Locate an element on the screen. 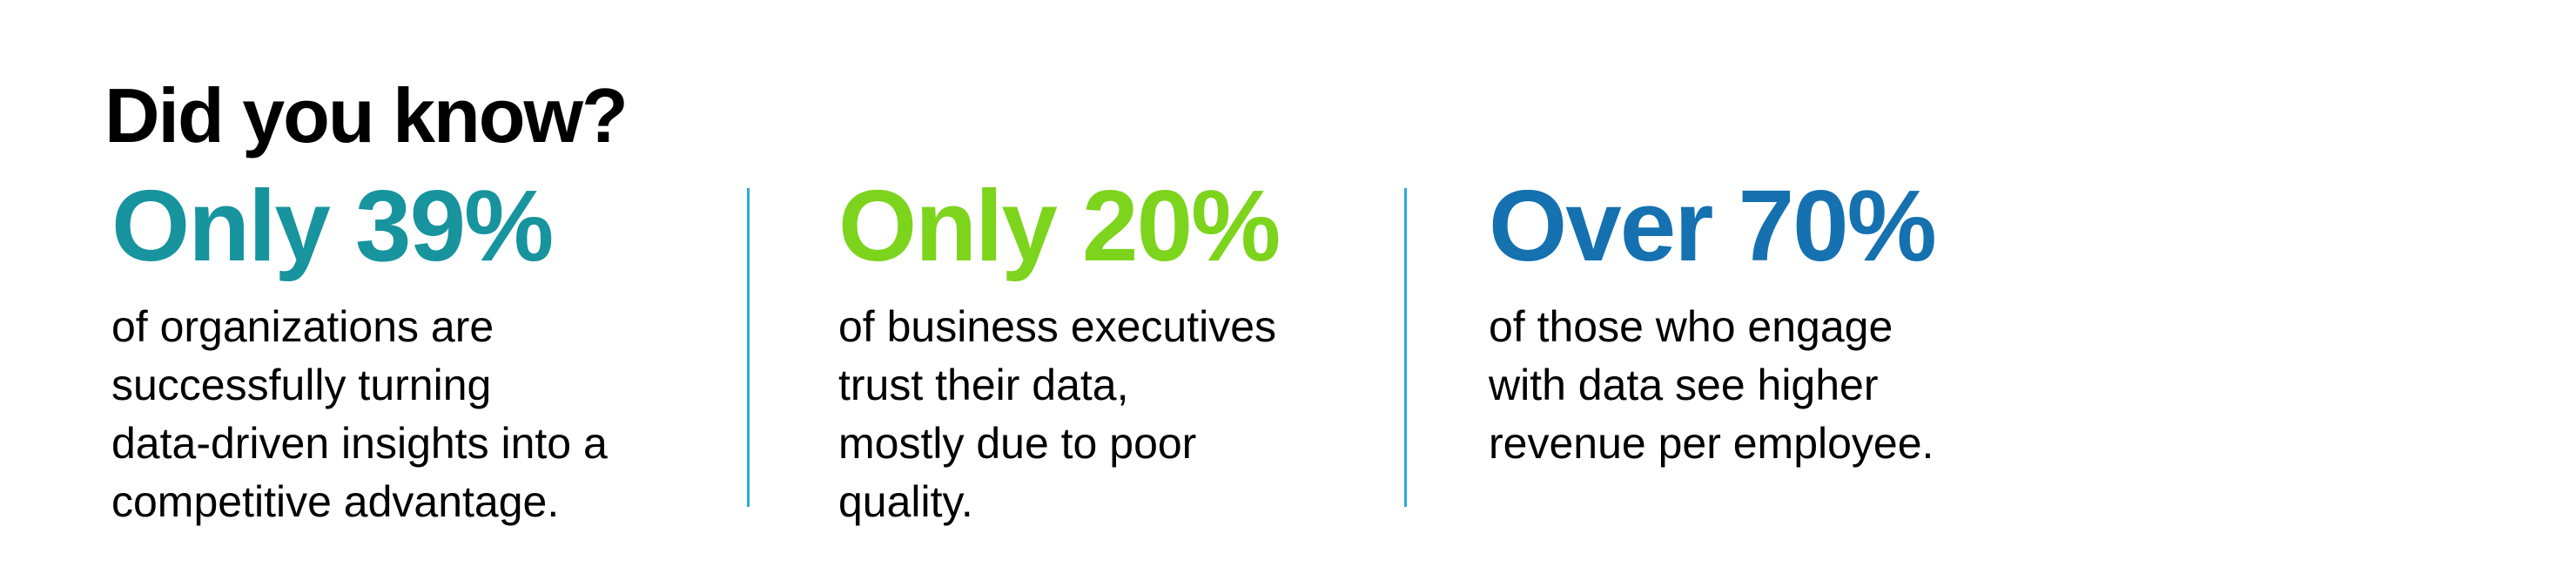 The height and width of the screenshot is (567, 2576). stat-headline-20: Only 20% is located at coordinates (1059, 225).